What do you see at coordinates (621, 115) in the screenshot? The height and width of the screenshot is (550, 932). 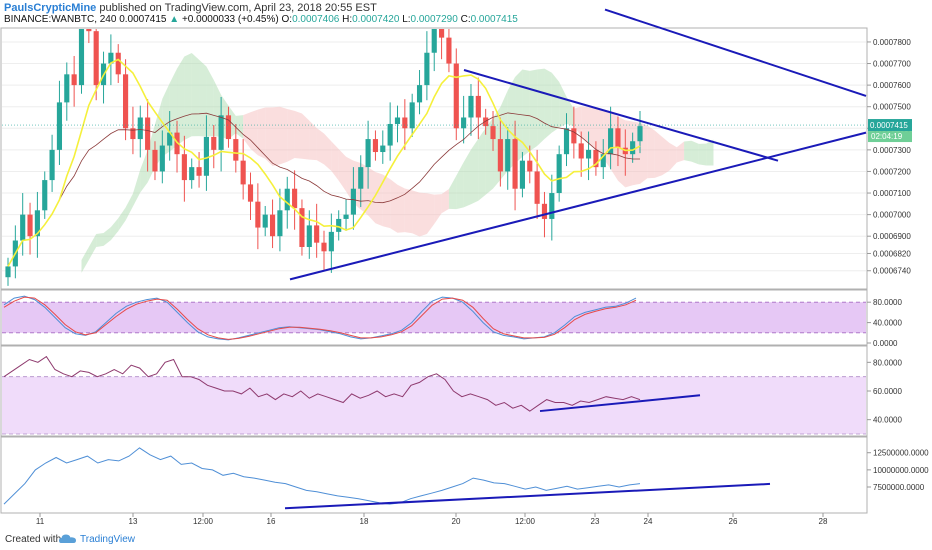 I see `trendline` at bounding box center [621, 115].